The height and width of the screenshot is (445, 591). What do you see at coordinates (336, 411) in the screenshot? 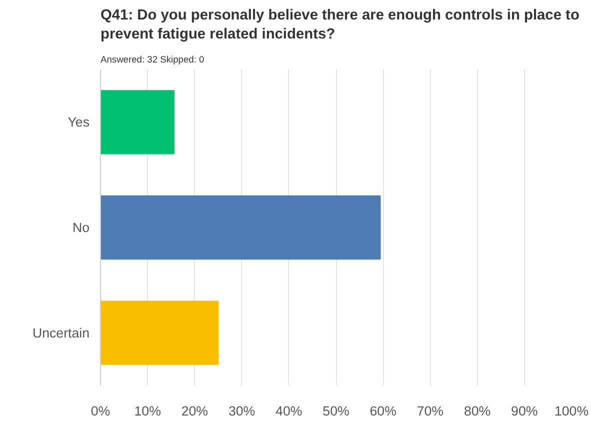
I see `x-tick-label: 50%` at bounding box center [336, 411].